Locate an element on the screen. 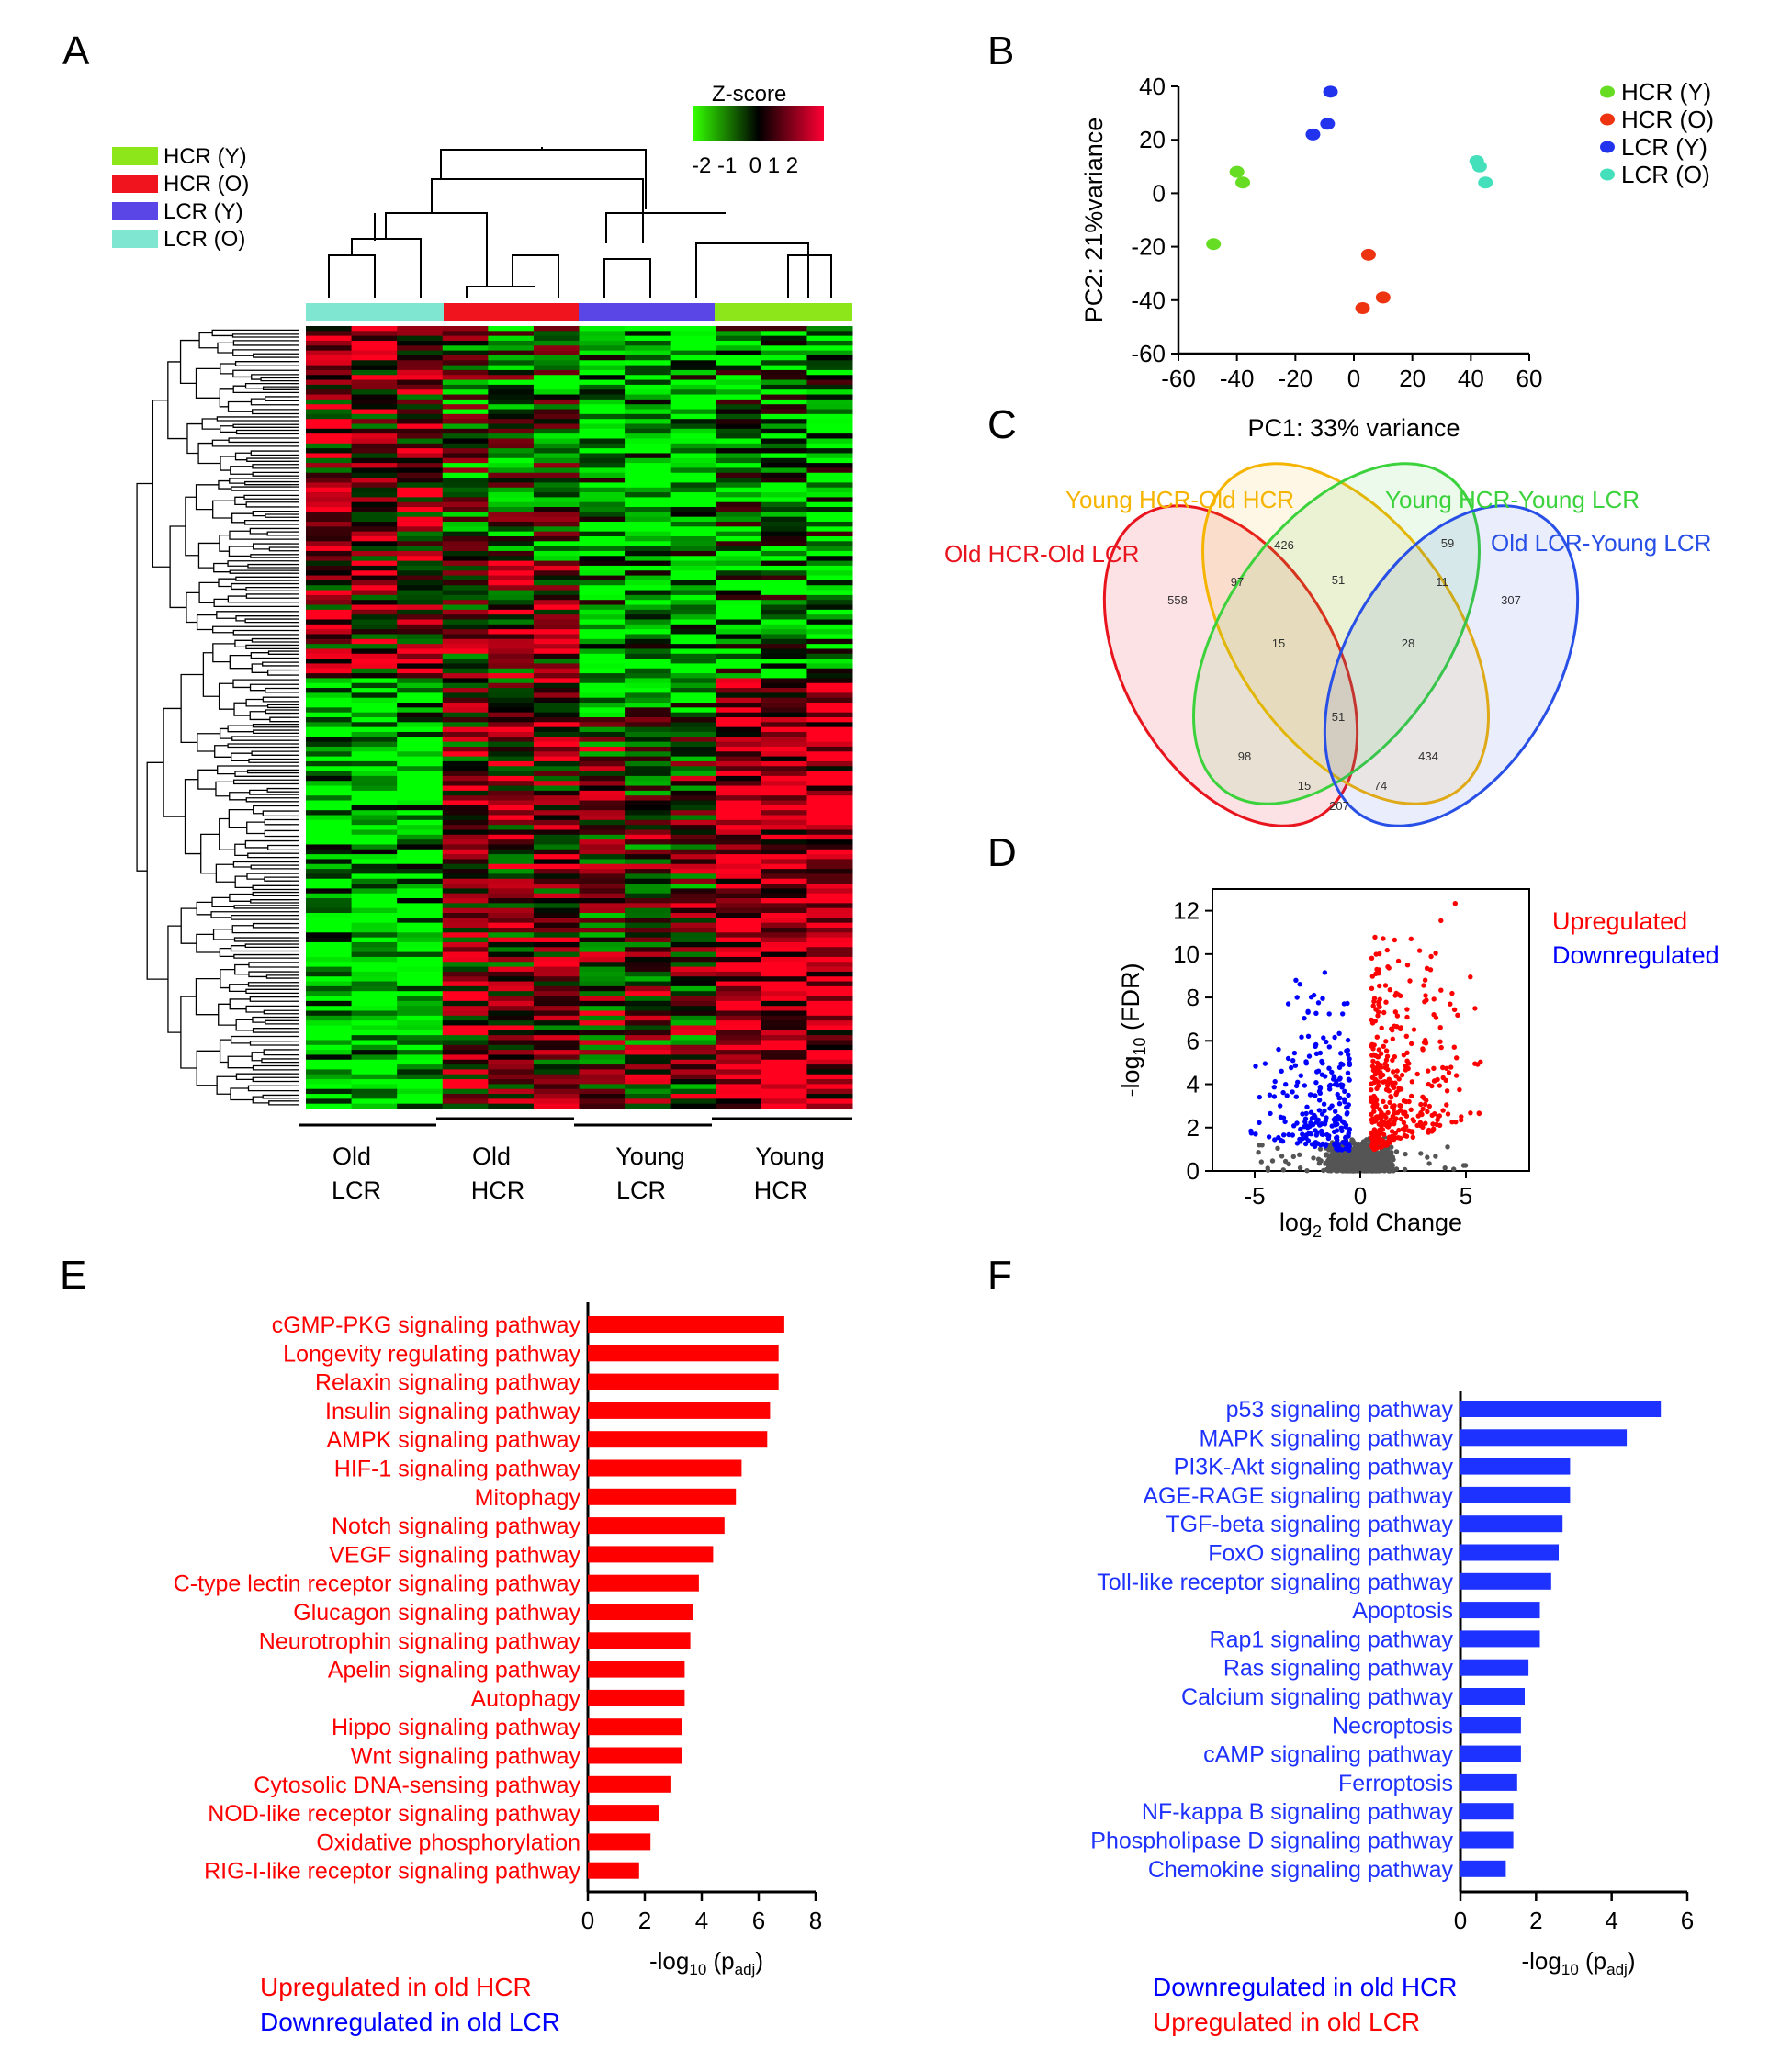  volcano-y-label: -log10 (FDR) is located at coordinates (1133, 1030).